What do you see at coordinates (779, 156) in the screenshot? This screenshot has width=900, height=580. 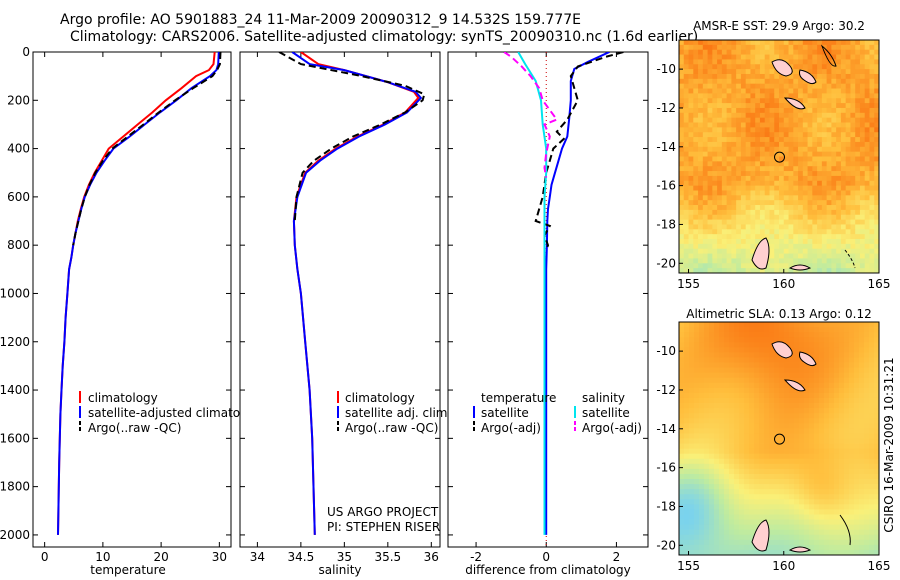 I see `sst-map-frame` at bounding box center [779, 156].